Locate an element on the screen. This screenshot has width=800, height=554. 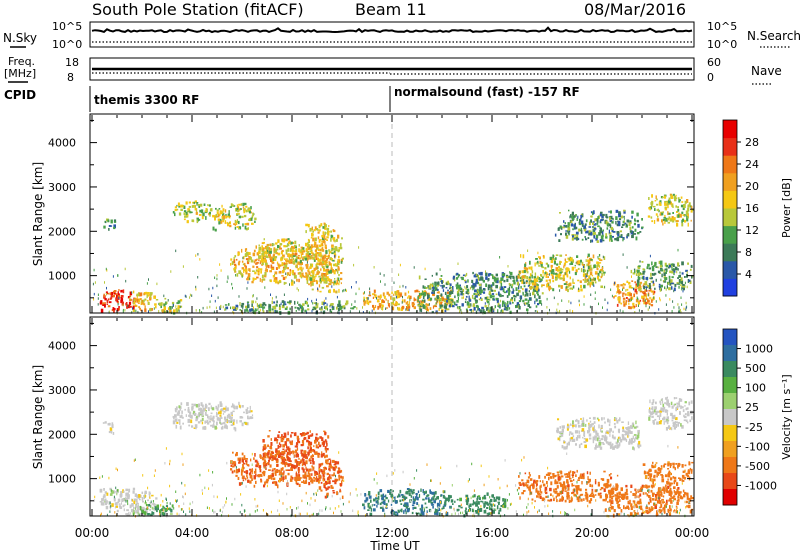
cpid-left-text: themis 3300 RF is located at coordinates (146, 100).